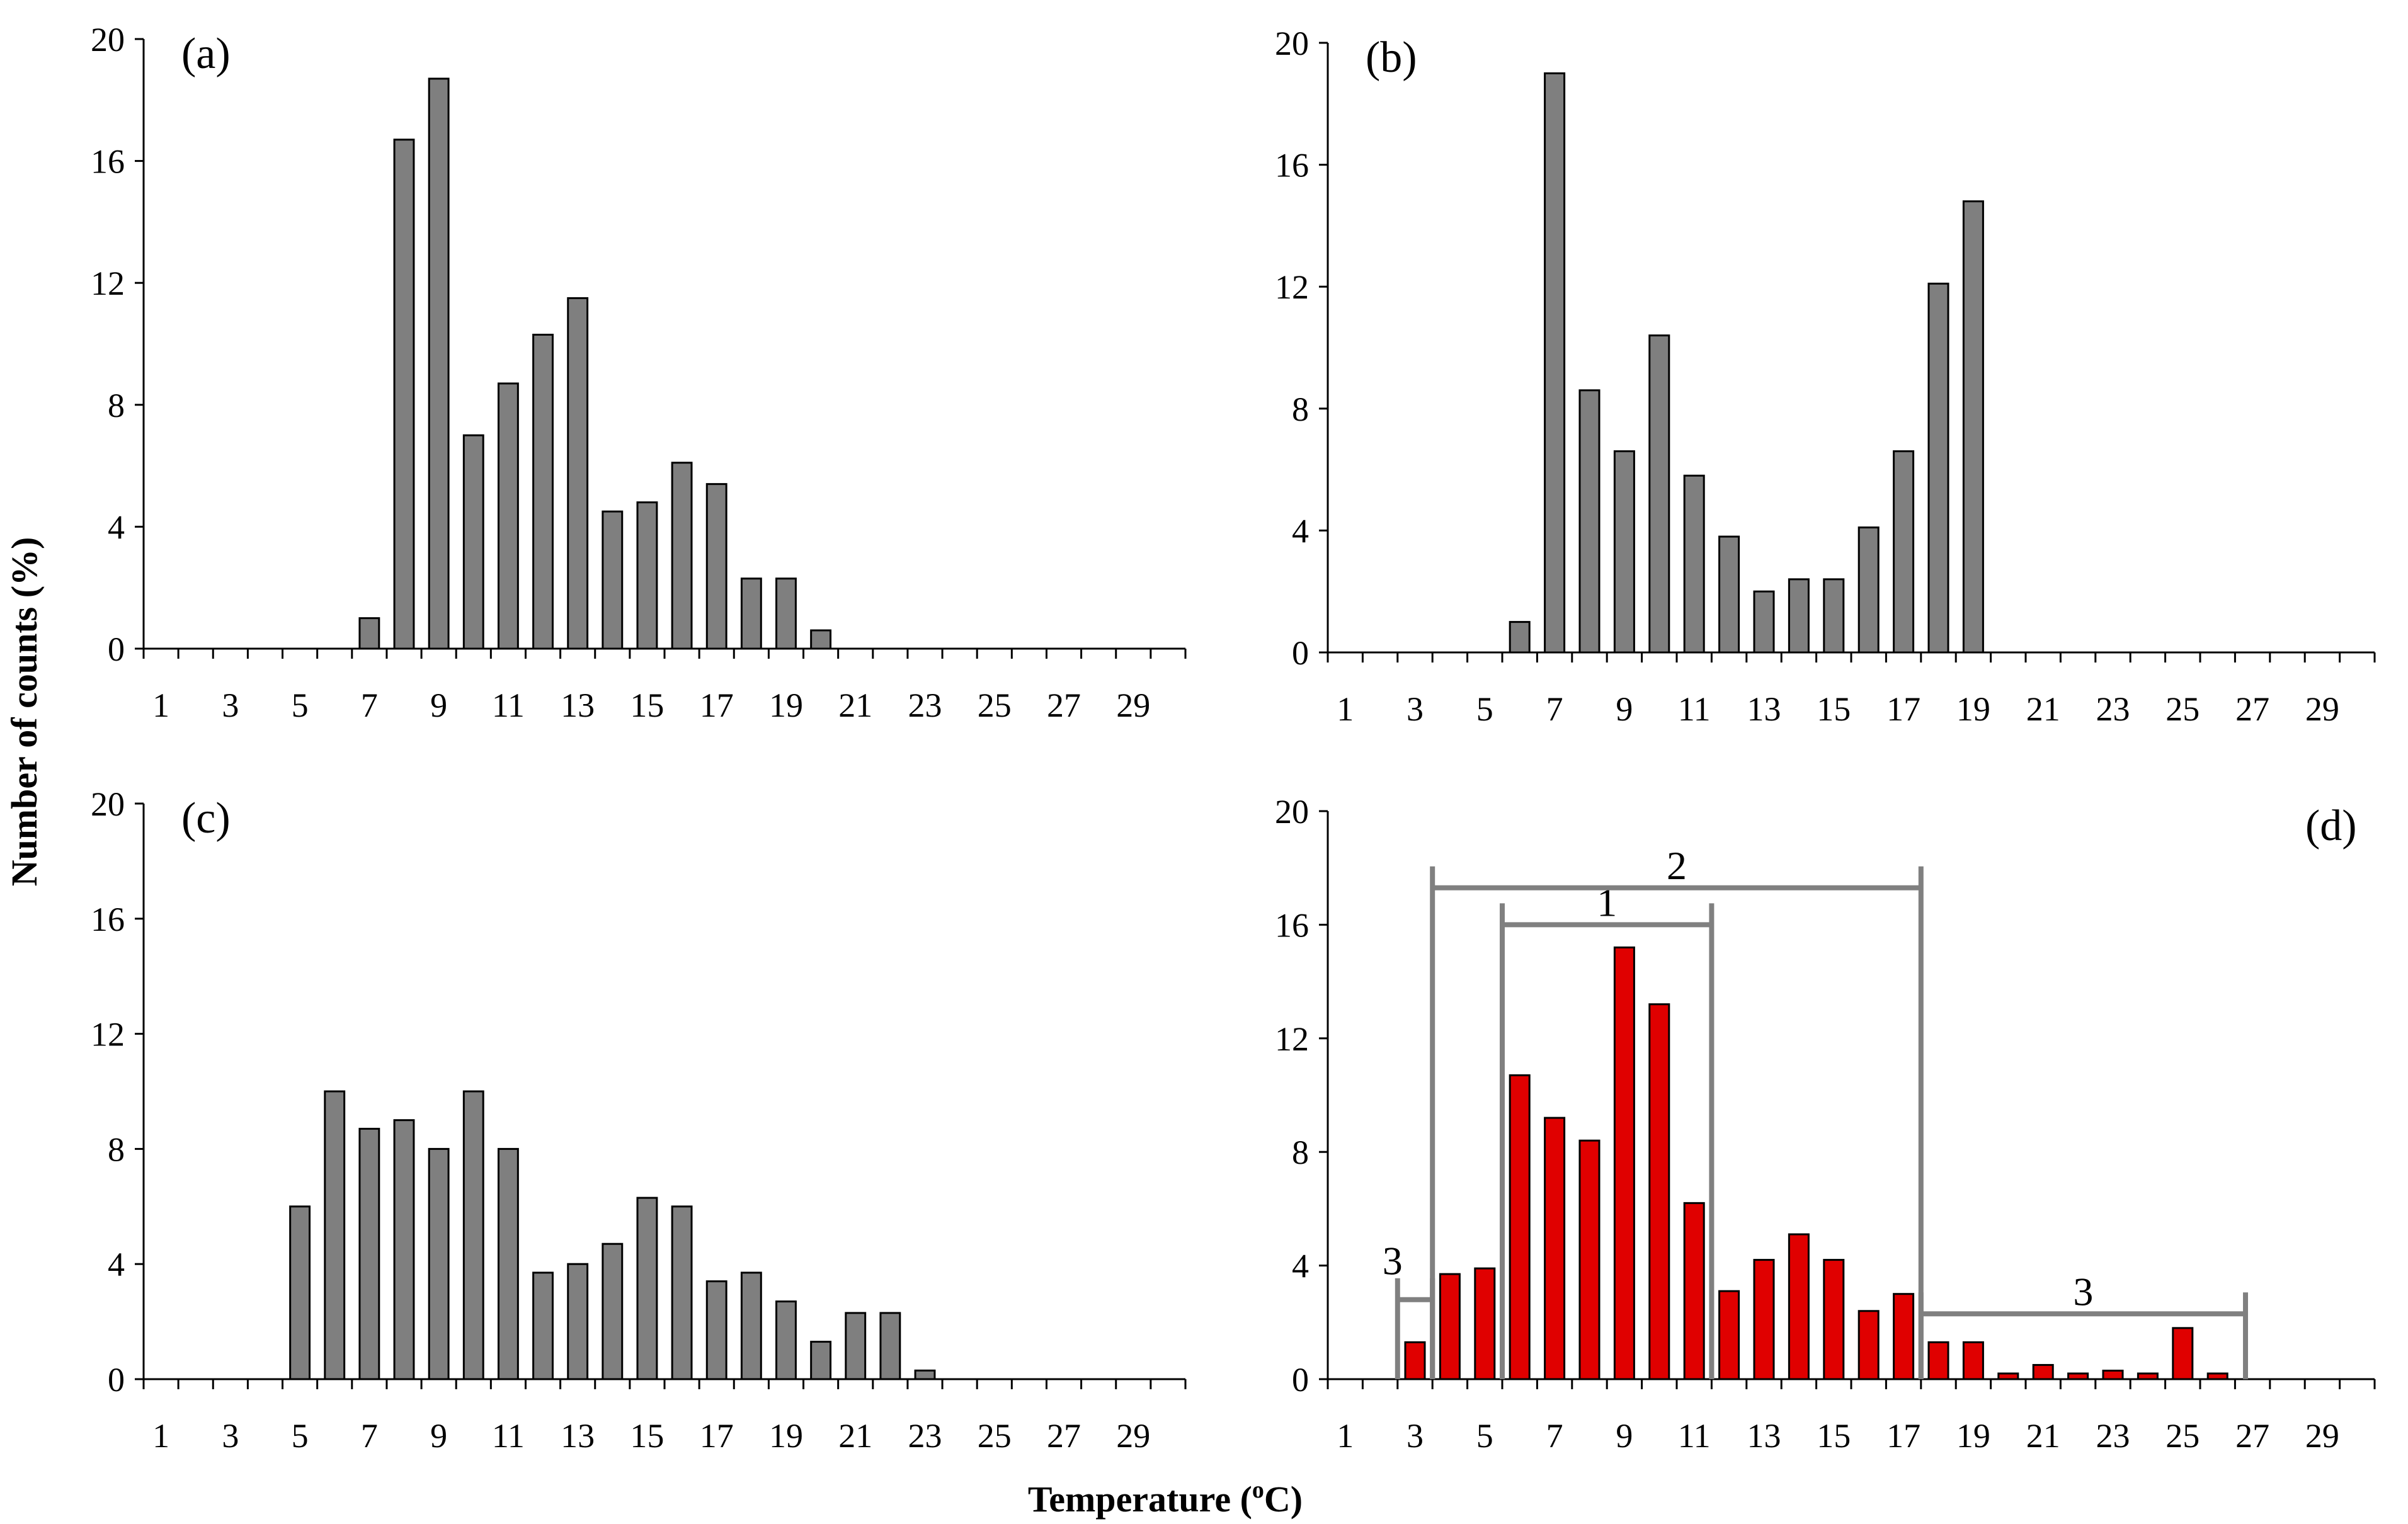  What do you see at coordinates (369, 1436) in the screenshot?
I see `x-tick-label-c-7: 7` at bounding box center [369, 1436].